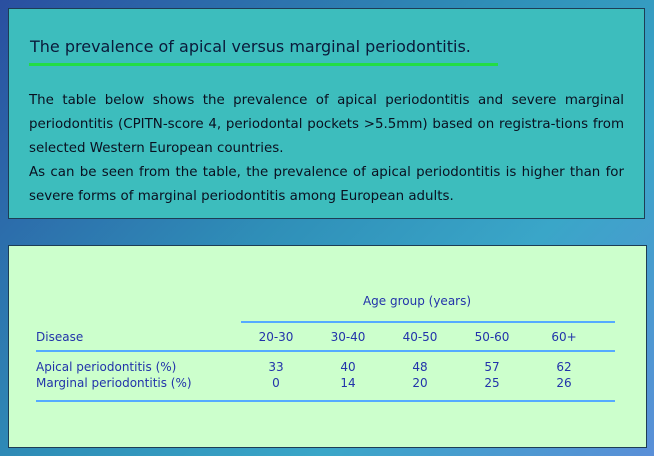 The width and height of the screenshot is (654, 456). Describe the element at coordinates (492, 337) in the screenshot. I see `column-header: 50-60` at that location.